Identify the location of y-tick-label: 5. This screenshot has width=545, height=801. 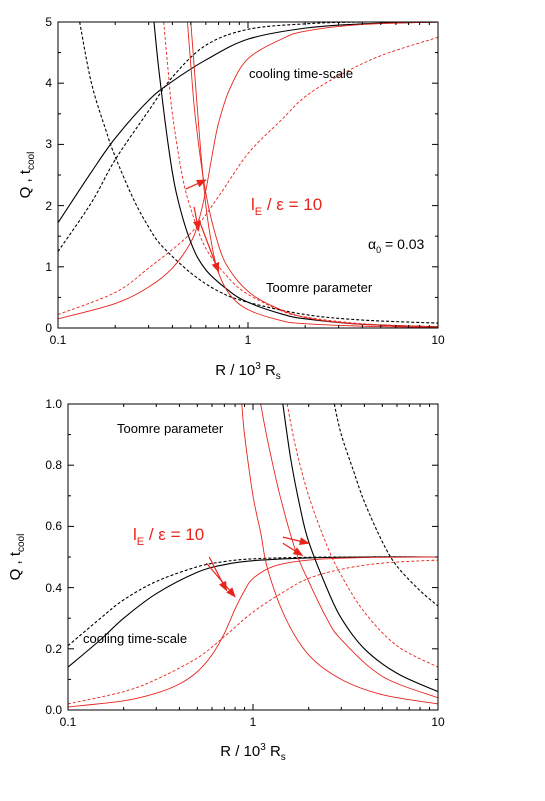
(48, 22).